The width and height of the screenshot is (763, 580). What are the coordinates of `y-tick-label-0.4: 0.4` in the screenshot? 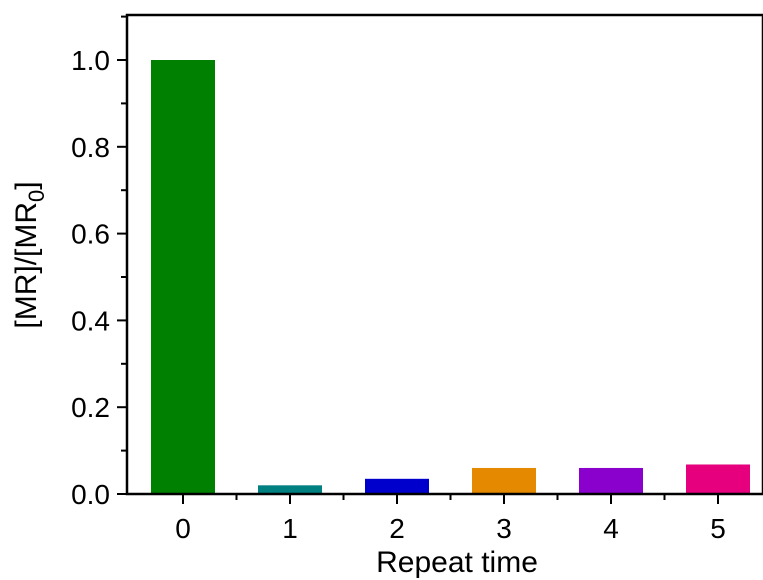 It's located at (90, 320).